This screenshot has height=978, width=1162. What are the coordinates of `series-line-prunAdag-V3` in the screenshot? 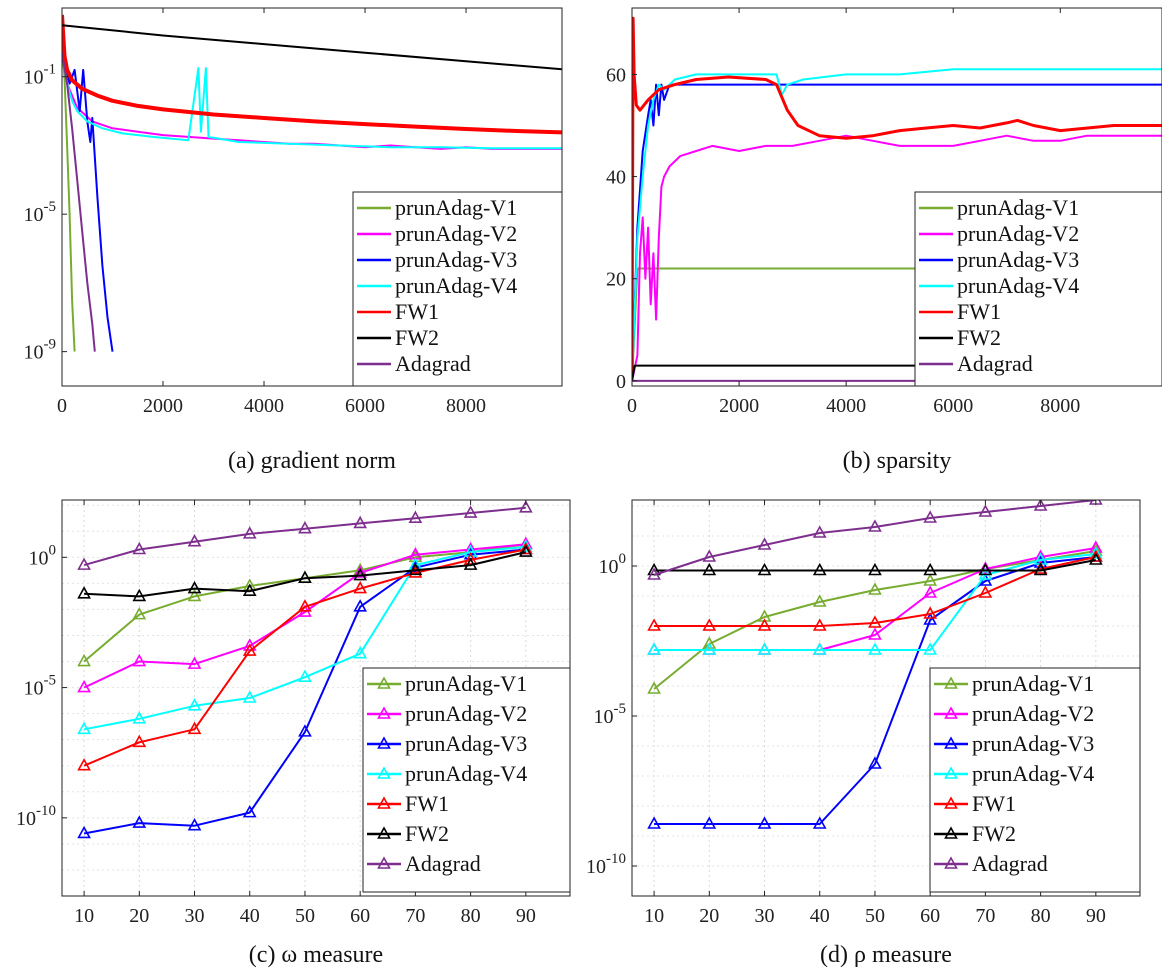 It's located at (875, 690).